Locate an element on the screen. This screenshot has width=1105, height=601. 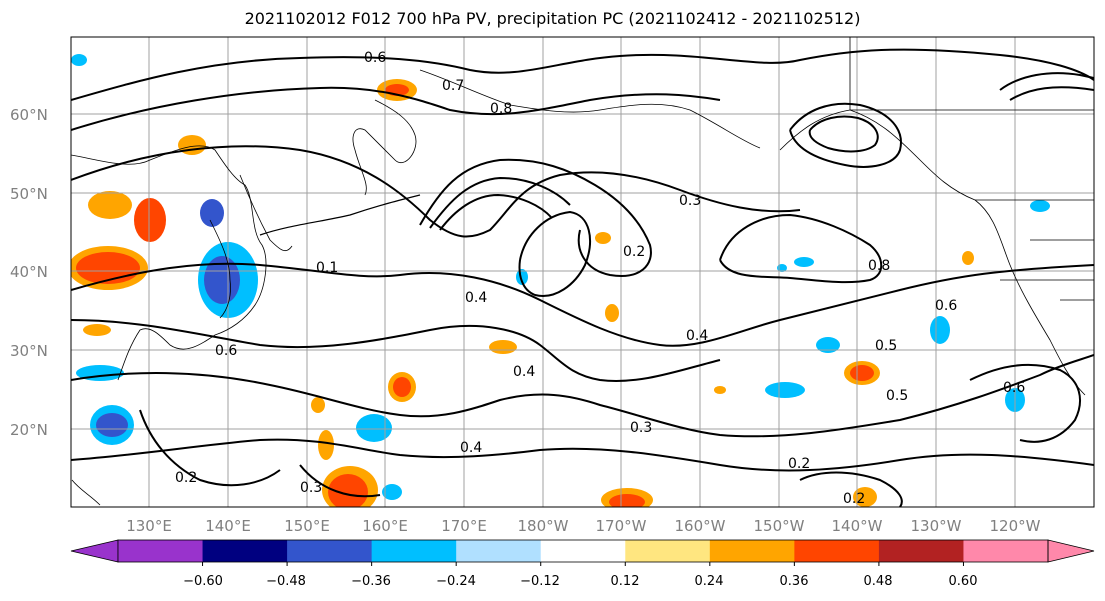
lon-label: 140°W is located at coordinates (857, 526).